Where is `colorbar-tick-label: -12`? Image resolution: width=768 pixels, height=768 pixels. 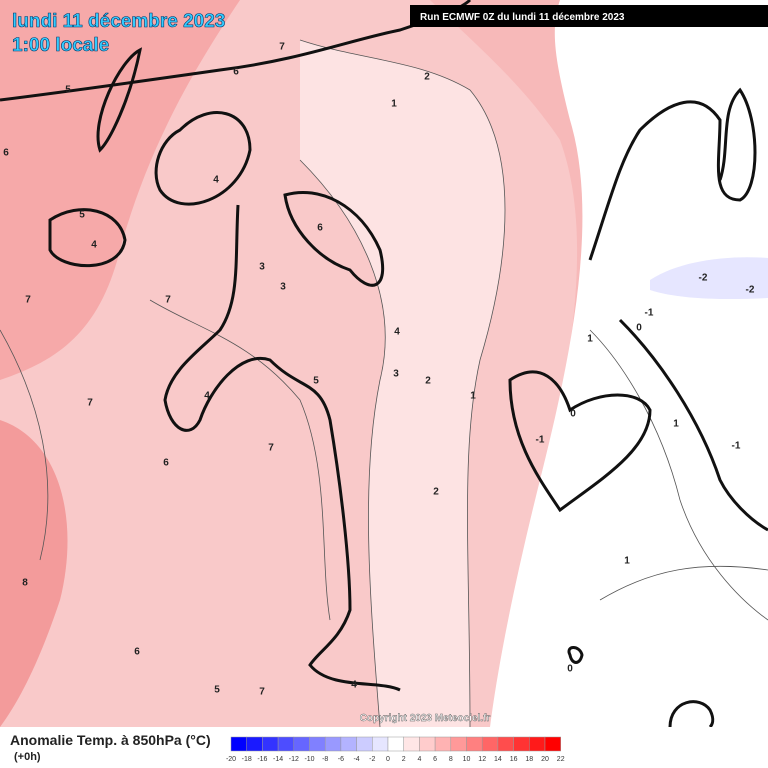
colorbar-tick-label: -12 is located at coordinates (294, 759).